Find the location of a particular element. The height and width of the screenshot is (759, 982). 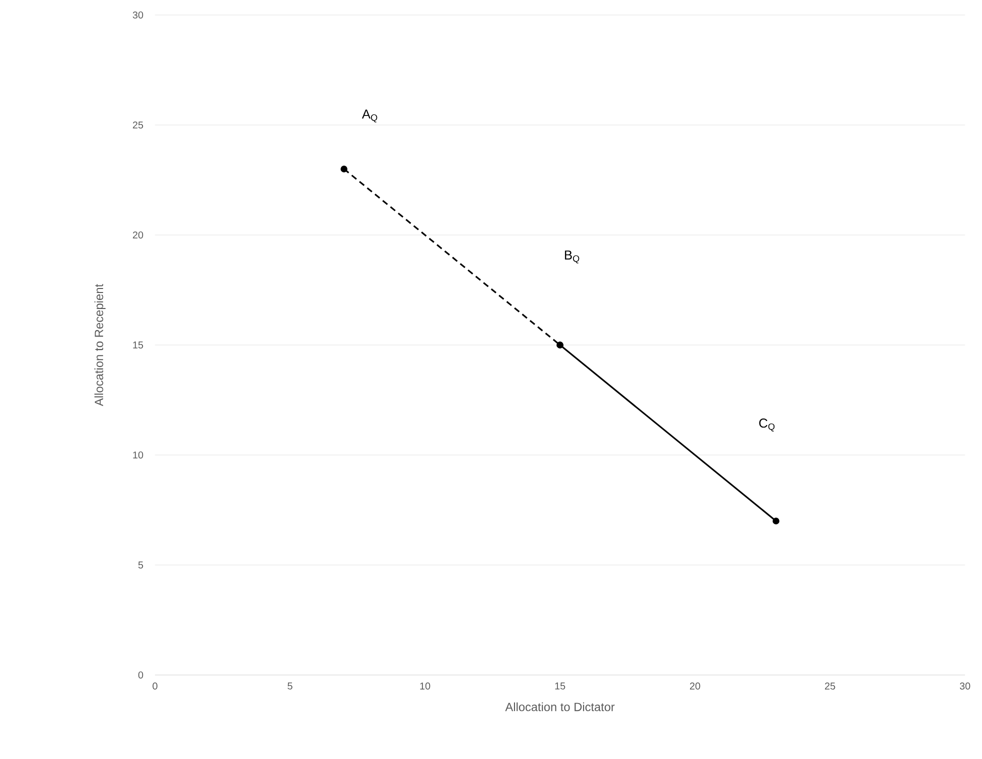

annotation: B$_{Q}$ is located at coordinates (572, 257).